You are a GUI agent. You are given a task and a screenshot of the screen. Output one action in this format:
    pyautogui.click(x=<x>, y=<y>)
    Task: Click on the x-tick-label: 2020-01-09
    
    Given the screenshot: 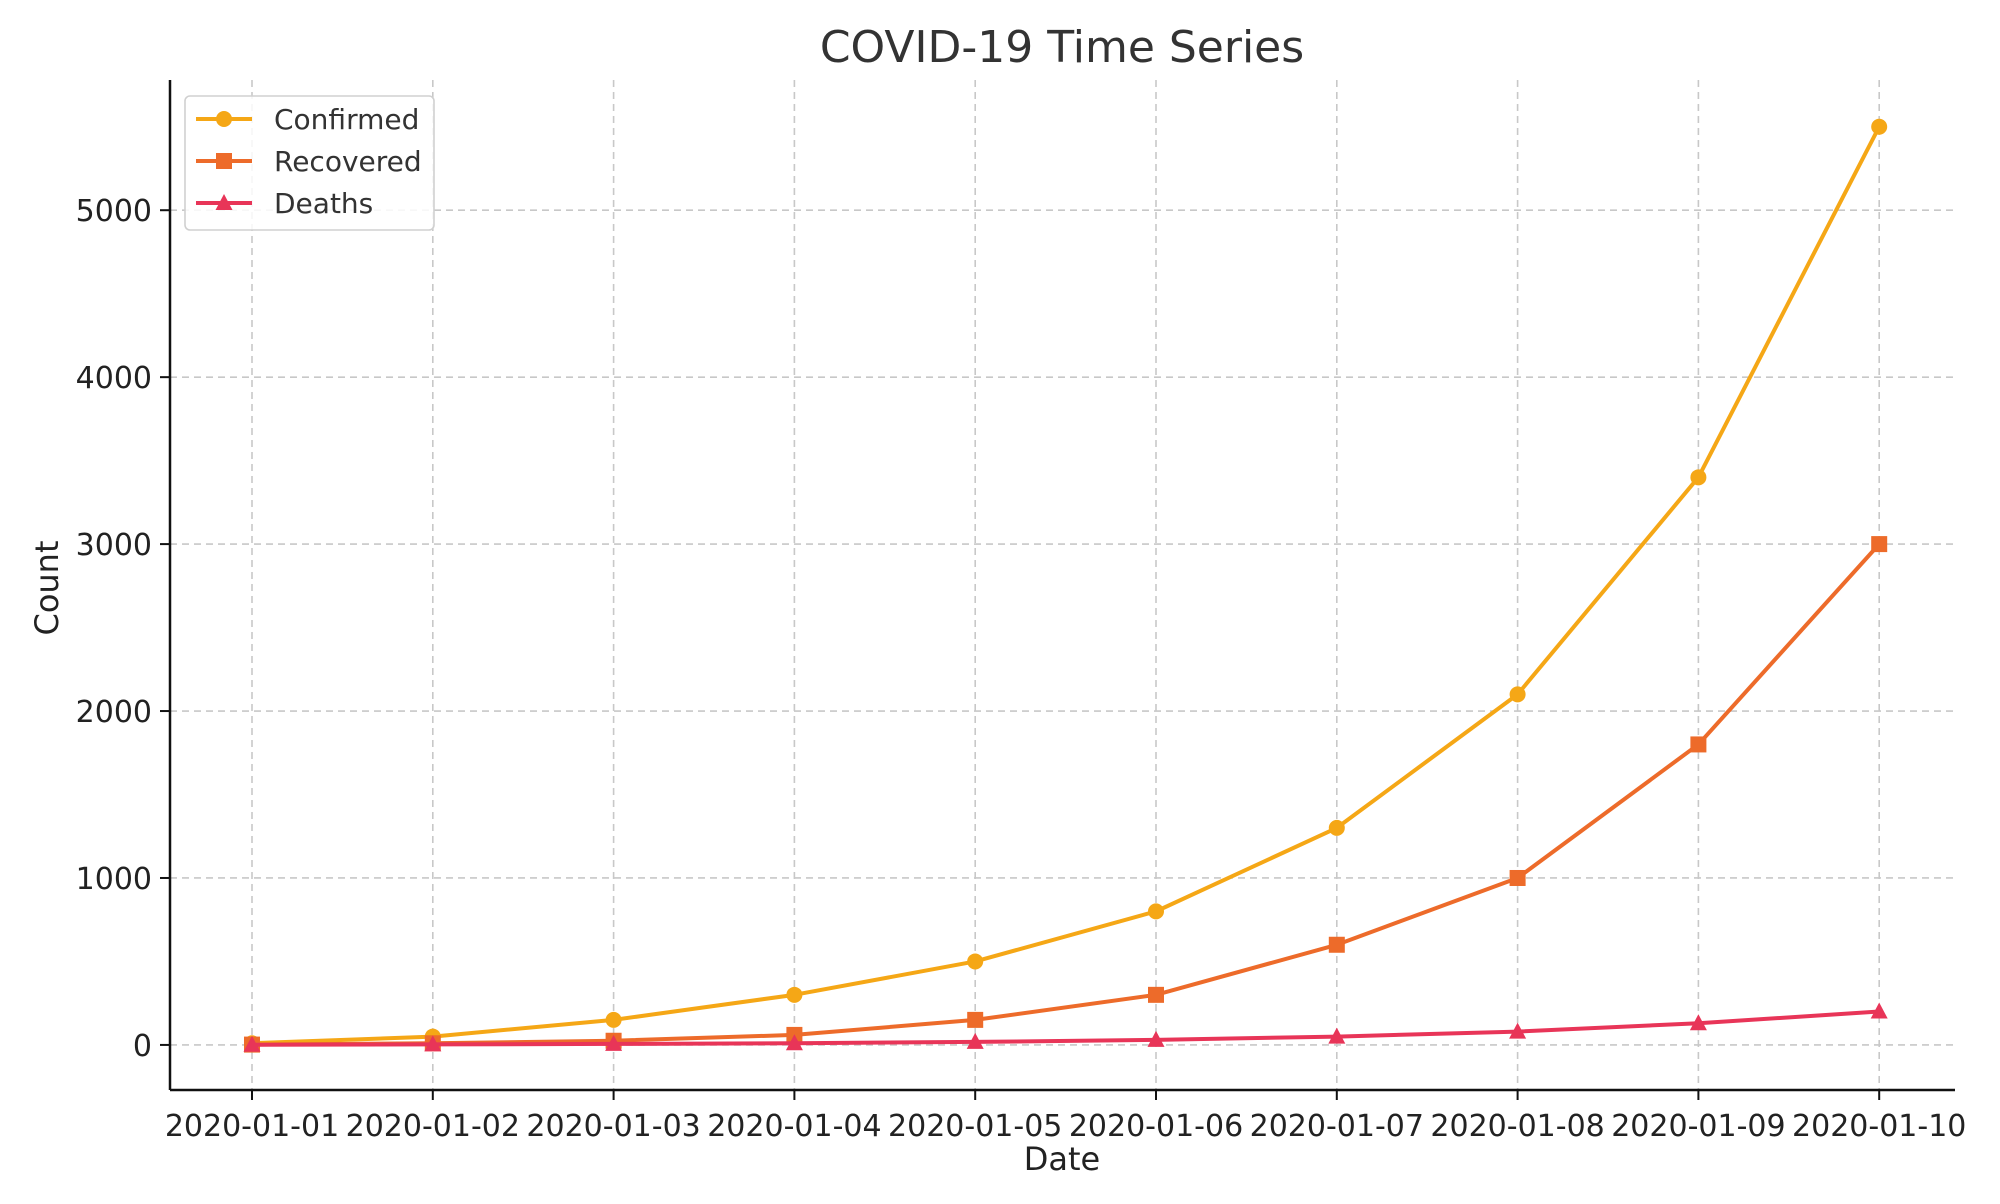 What is the action you would take?
    pyautogui.click(x=1698, y=1126)
    